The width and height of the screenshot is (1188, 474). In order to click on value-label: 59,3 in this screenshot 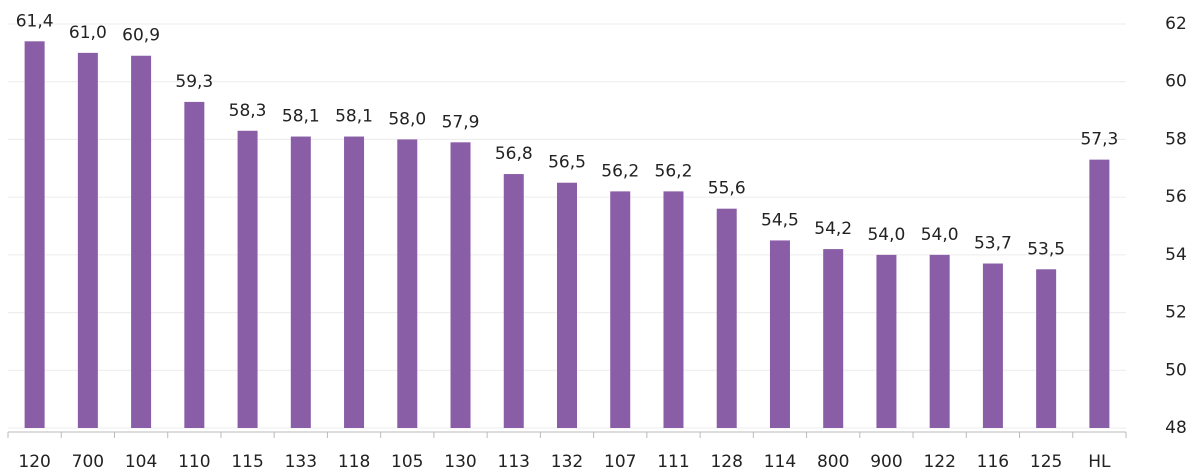, I will do `click(194, 82)`.